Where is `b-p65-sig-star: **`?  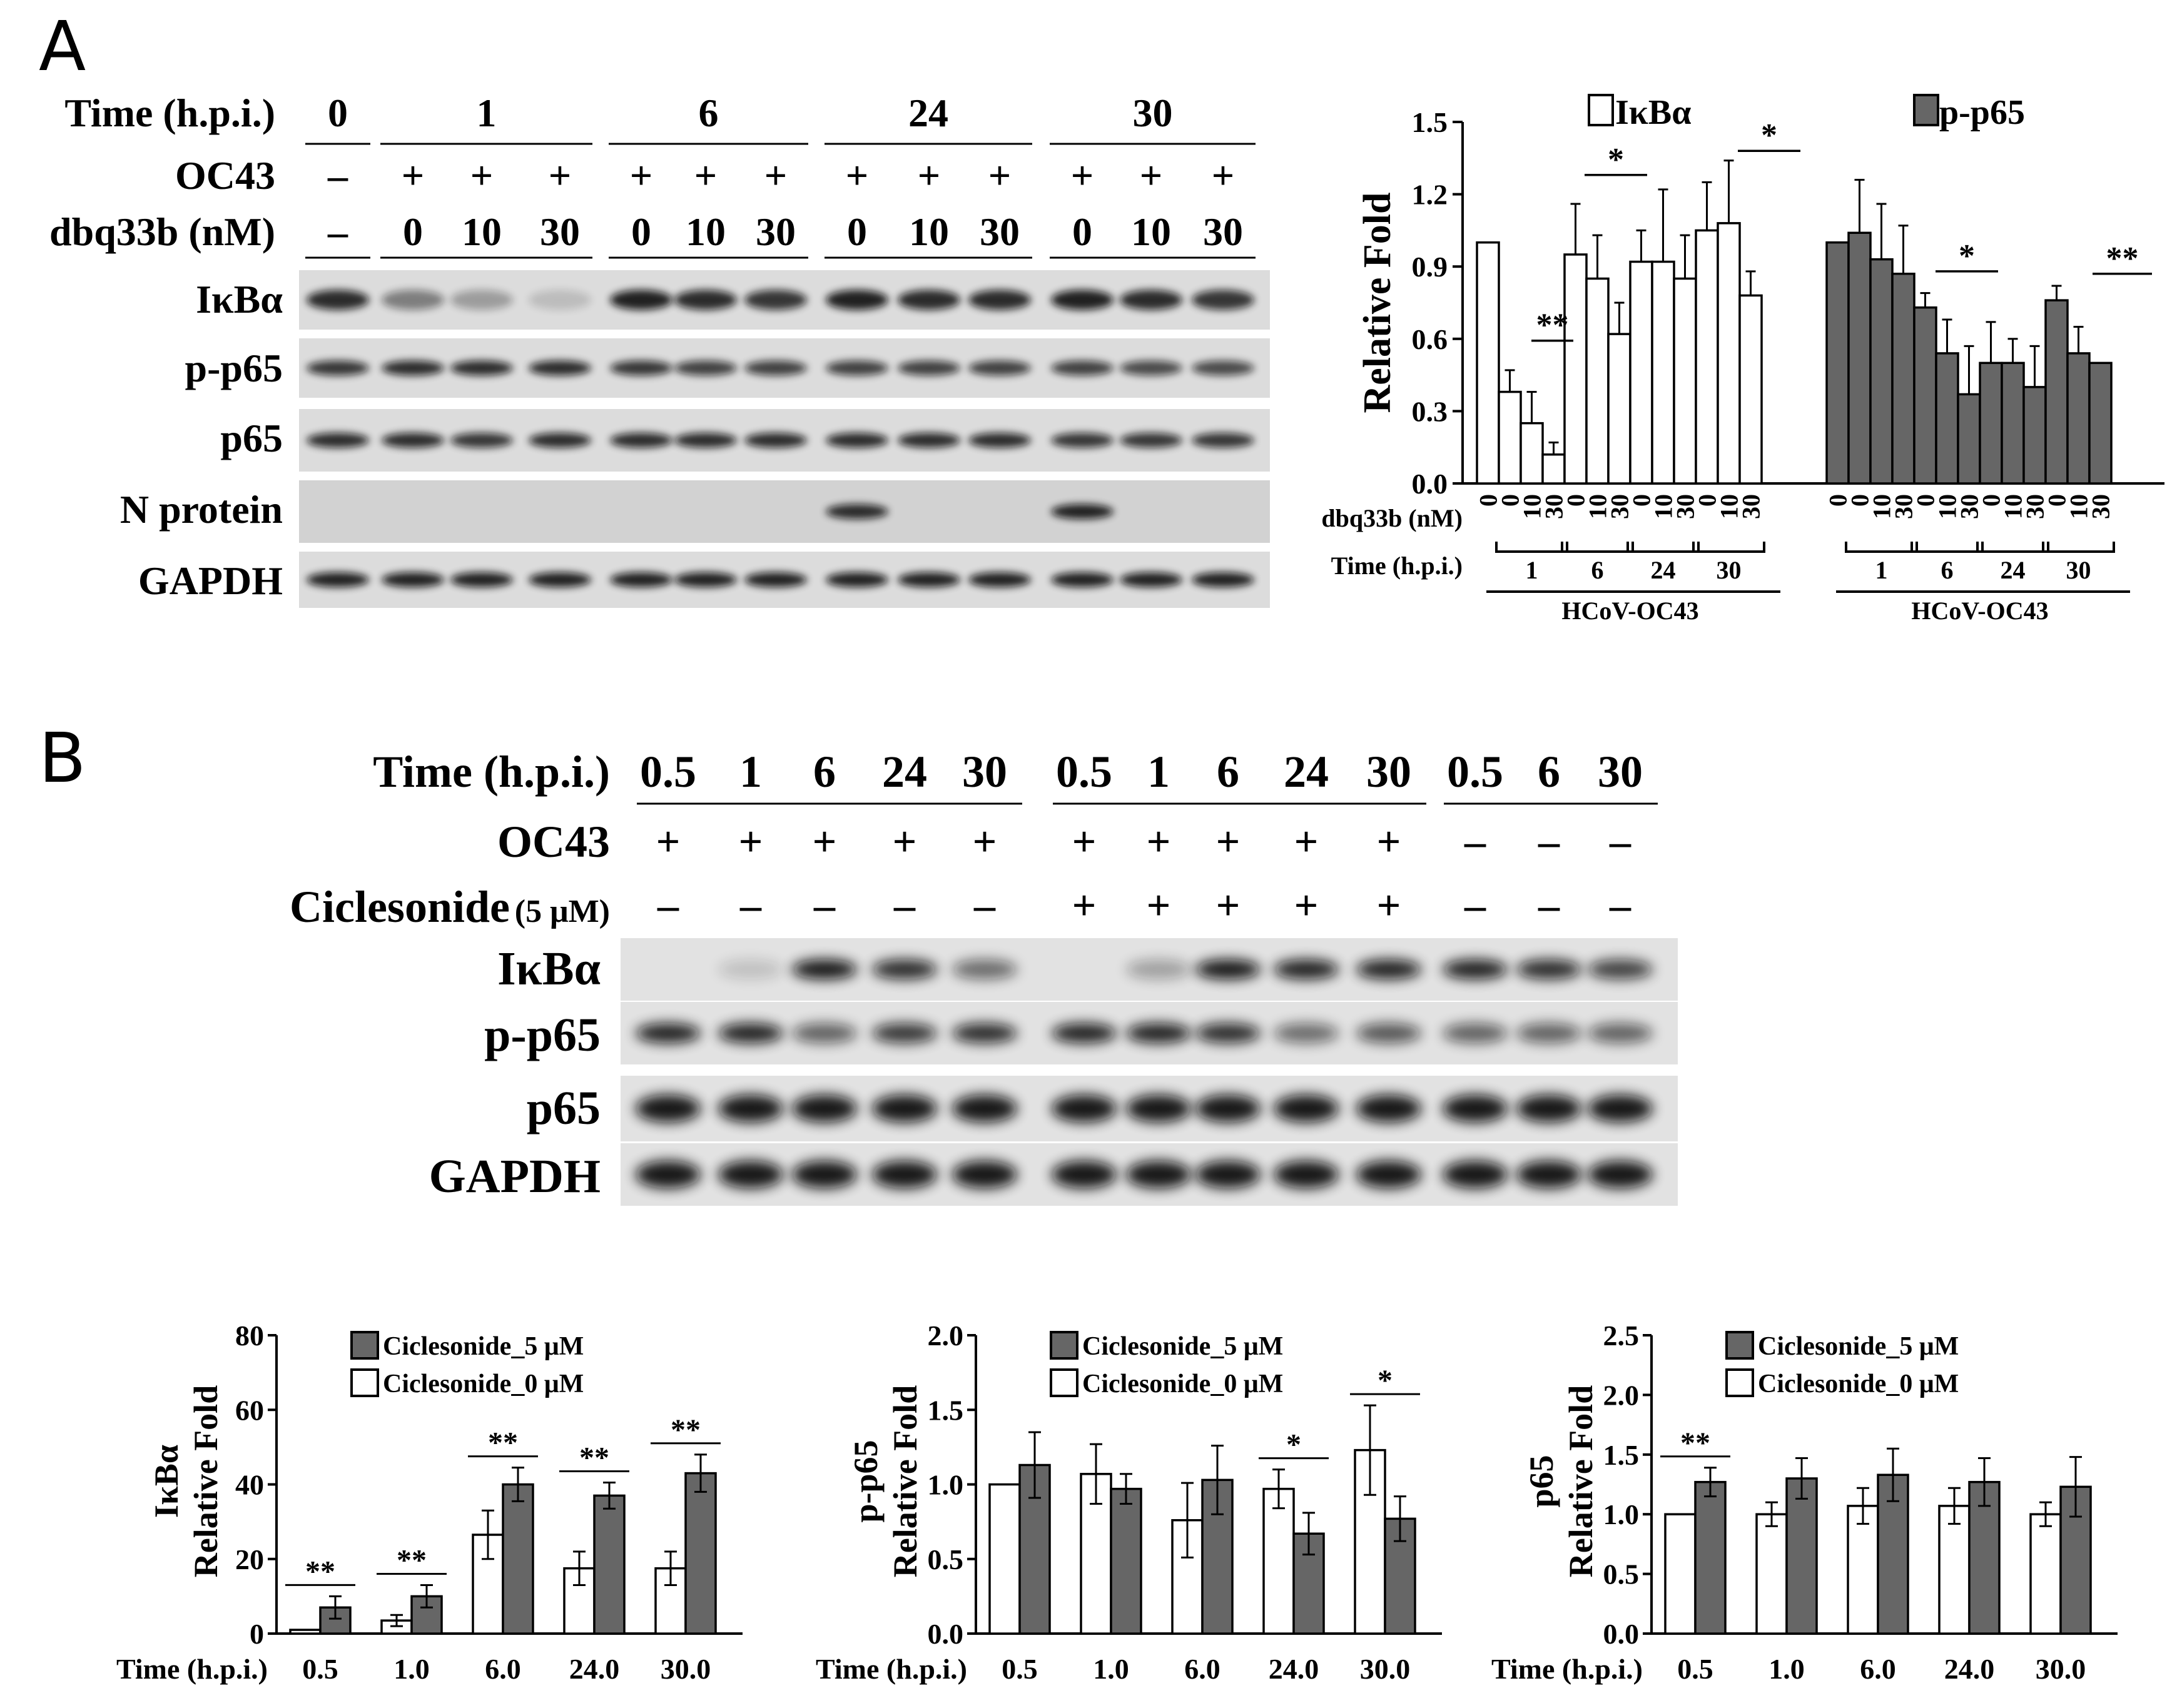 b-p65-sig-star: ** is located at coordinates (1695, 1443).